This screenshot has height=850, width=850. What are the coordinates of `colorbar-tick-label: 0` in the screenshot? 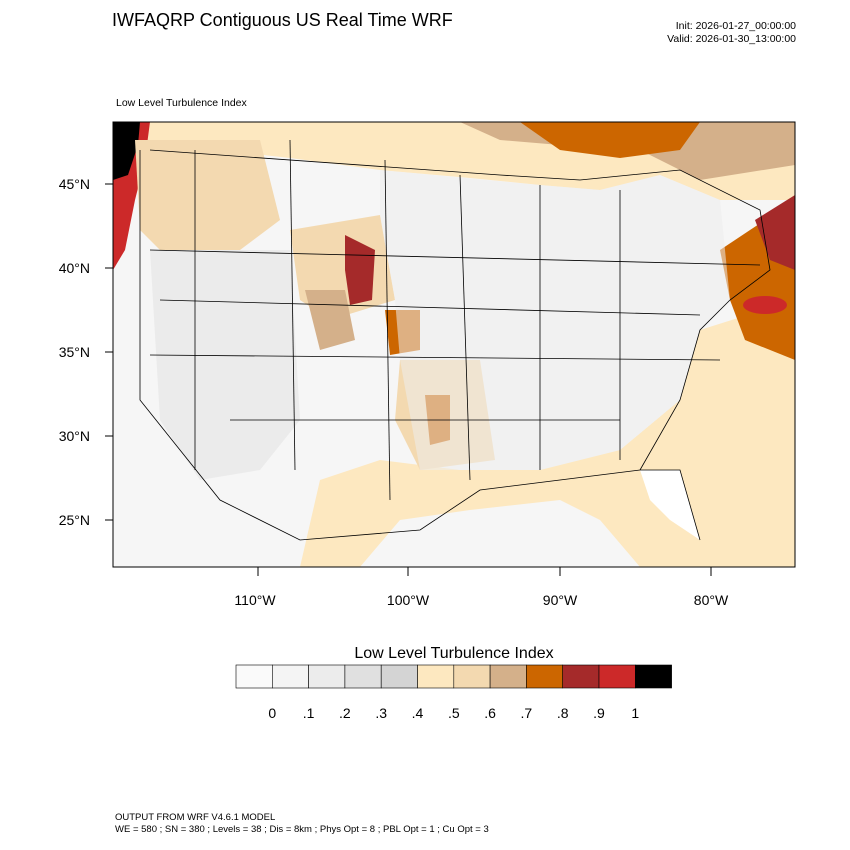 It's located at (272, 713).